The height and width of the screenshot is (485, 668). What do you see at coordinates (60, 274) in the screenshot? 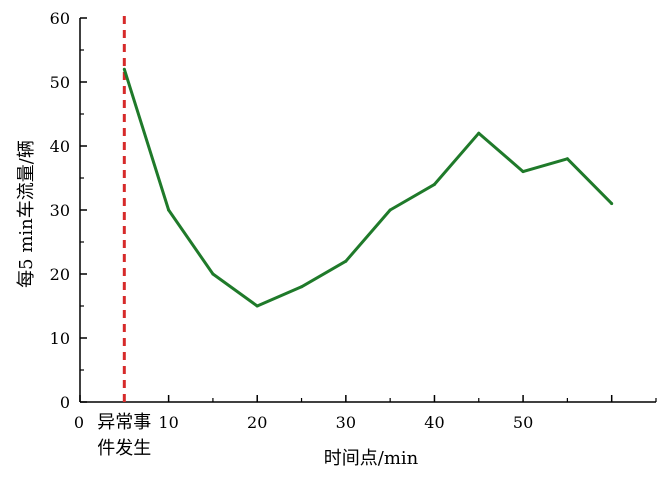
I see `y-tick-label: 20` at bounding box center [60, 274].